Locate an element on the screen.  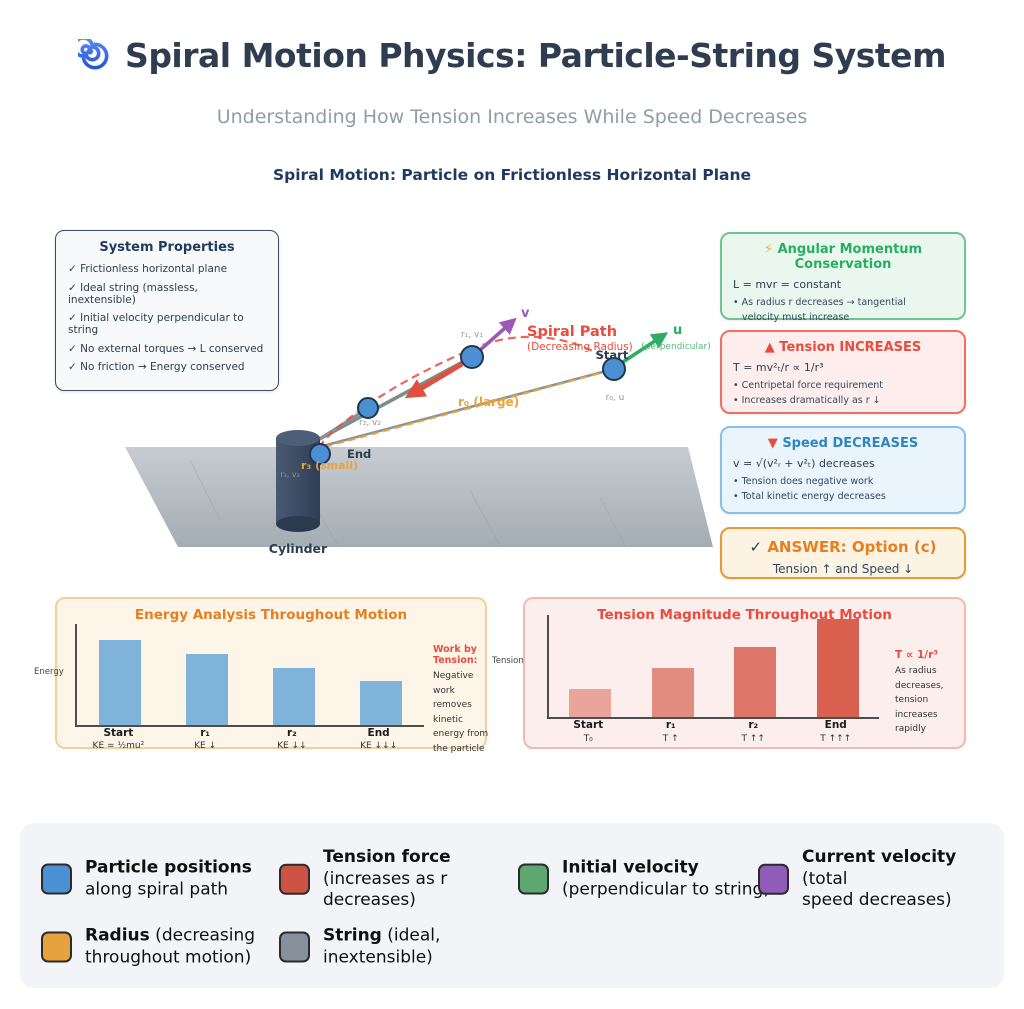
note-line: tension is located at coordinates (912, 700).